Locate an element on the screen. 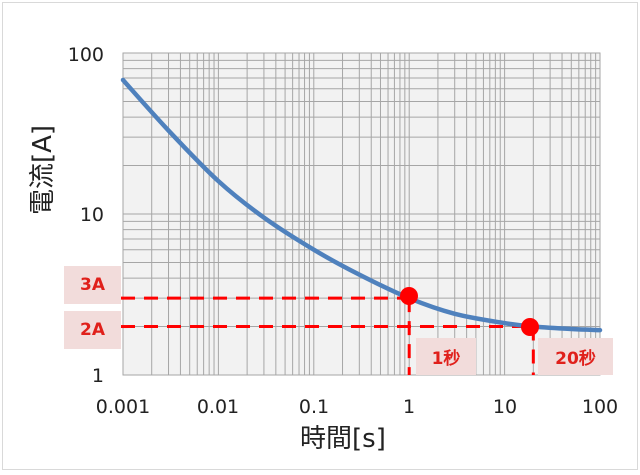 This screenshot has height=475, width=640. annotation-1s: 1秒 is located at coordinates (446, 356).